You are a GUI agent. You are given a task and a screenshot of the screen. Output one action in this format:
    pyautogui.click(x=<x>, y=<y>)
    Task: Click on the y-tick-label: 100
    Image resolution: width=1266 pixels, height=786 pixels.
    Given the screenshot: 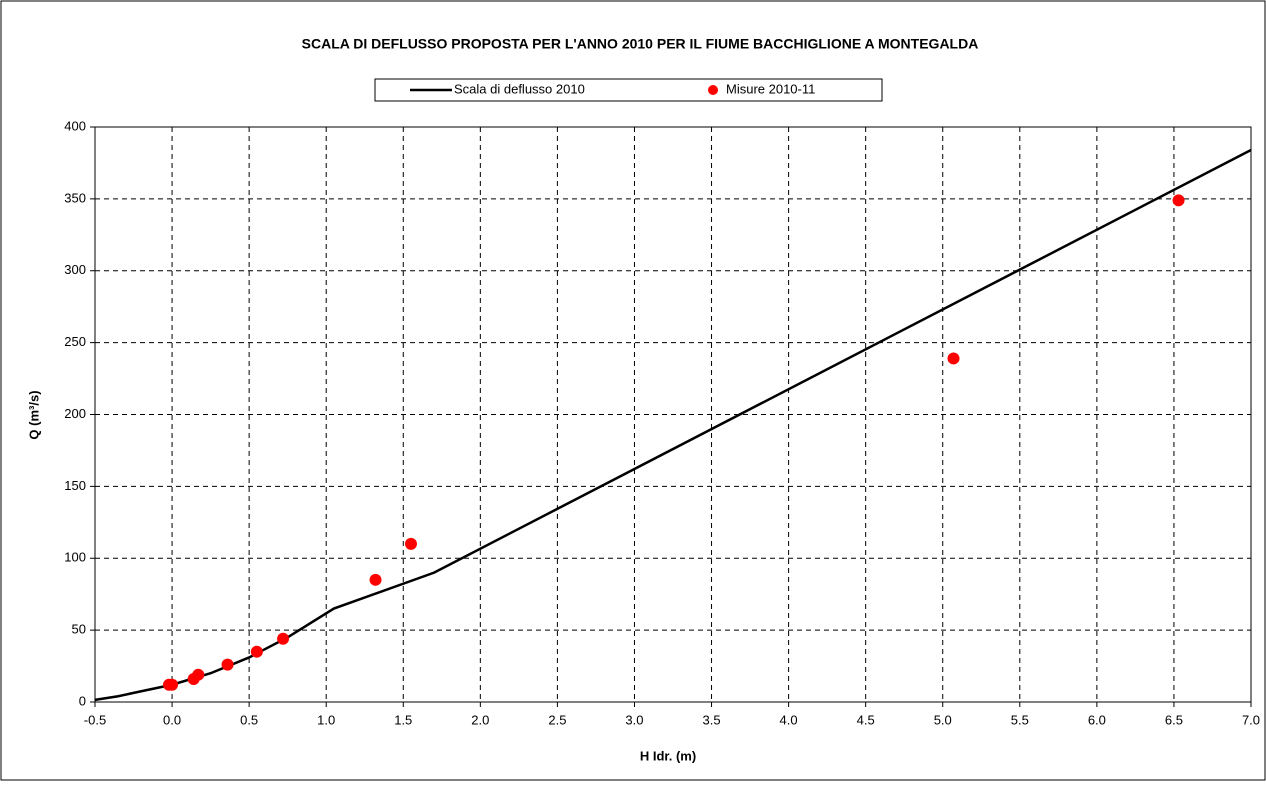 What is the action you would take?
    pyautogui.click(x=75, y=557)
    